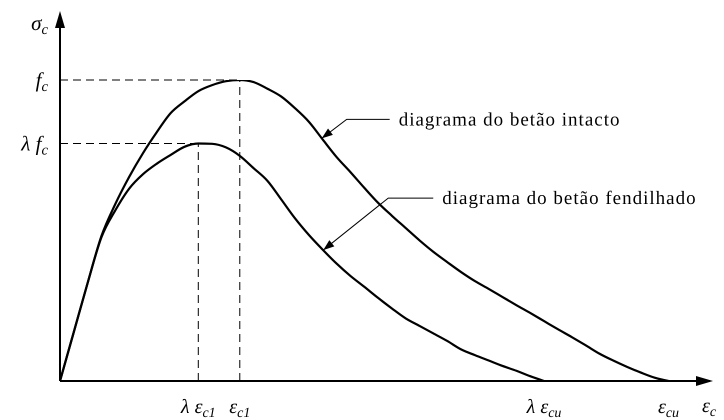 This screenshot has height=420, width=724. What do you see at coordinates (34, 145) in the screenshot?
I see `ref-line-label: λ f$_{c}$` at bounding box center [34, 145].